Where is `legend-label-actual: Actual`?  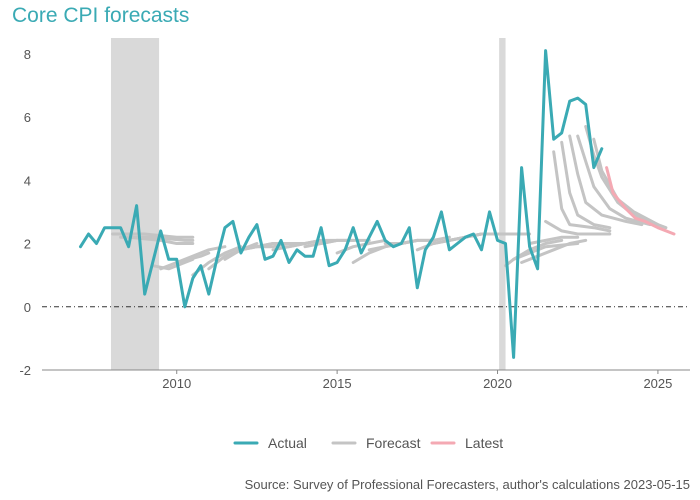 legend-label-actual: Actual is located at coordinates (287, 443).